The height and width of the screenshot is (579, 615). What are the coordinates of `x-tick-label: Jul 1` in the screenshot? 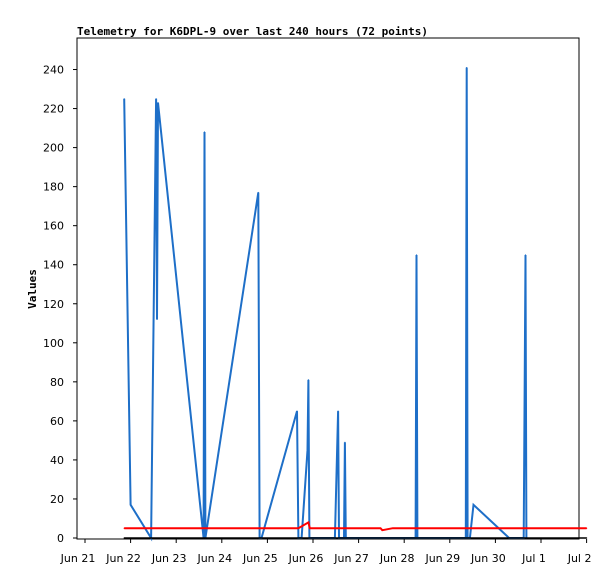 It's located at (533, 558).